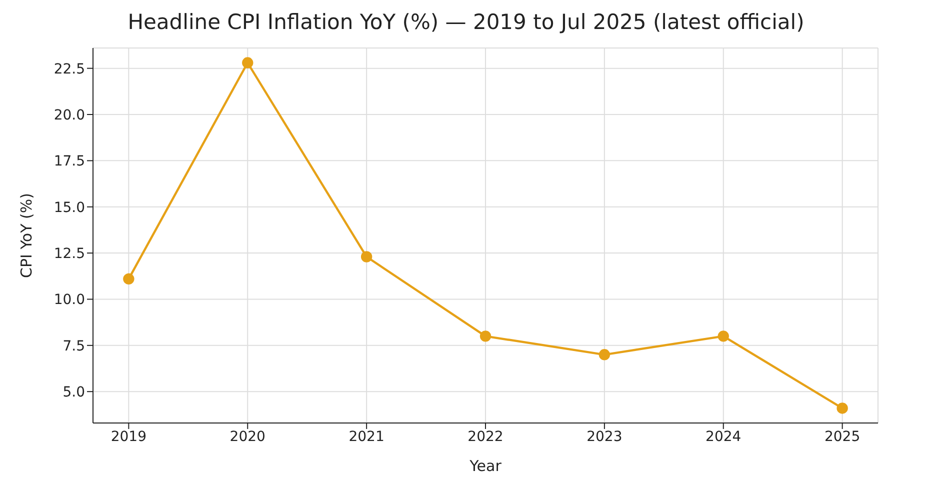 The width and height of the screenshot is (932, 486). What do you see at coordinates (486, 436) in the screenshot?
I see `x-tick-label: 2022` at bounding box center [486, 436].